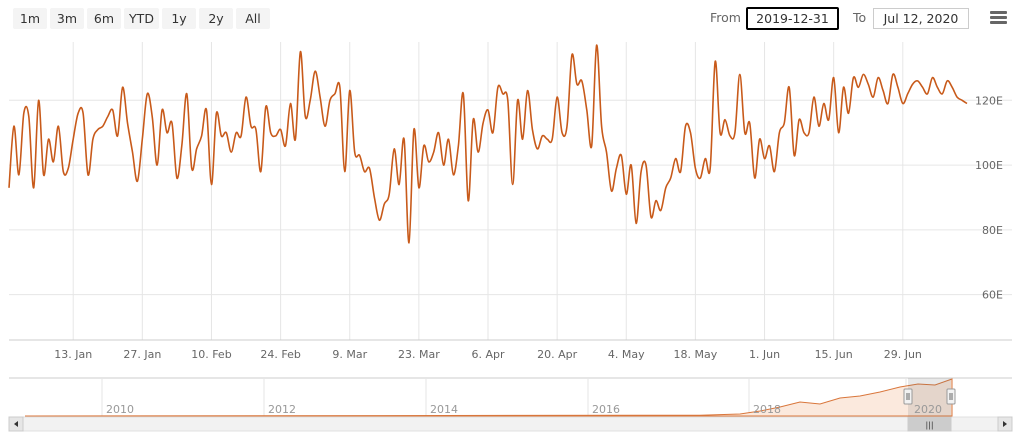 This screenshot has width=1018, height=446. I want to click on range-button-all: All, so click(253, 18).